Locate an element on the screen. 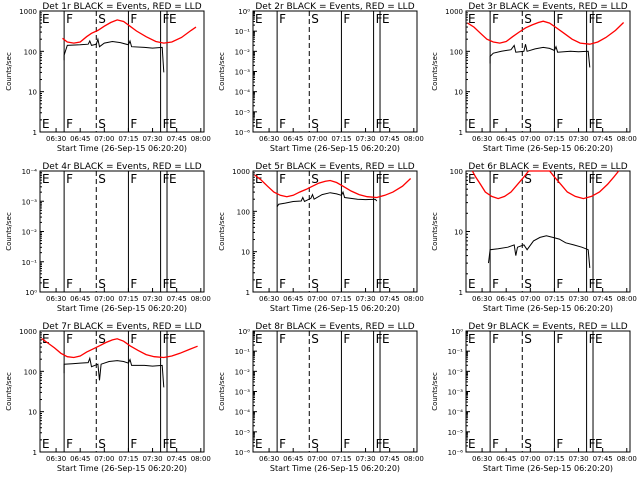  y-tick-label: 10⁰ is located at coordinates (244, 332).